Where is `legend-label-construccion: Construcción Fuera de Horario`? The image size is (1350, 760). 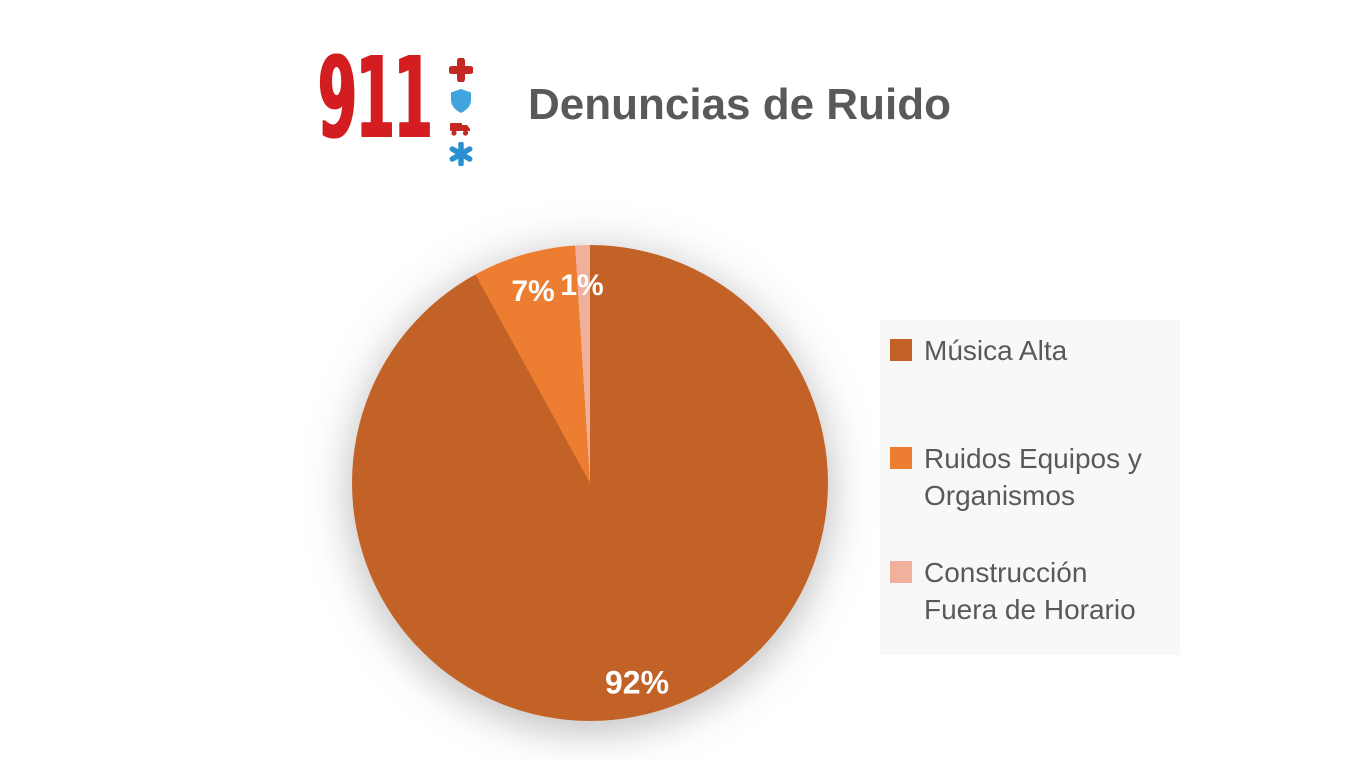
legend-label-construccion: Construcción Fuera de Horario is located at coordinates (1030, 591).